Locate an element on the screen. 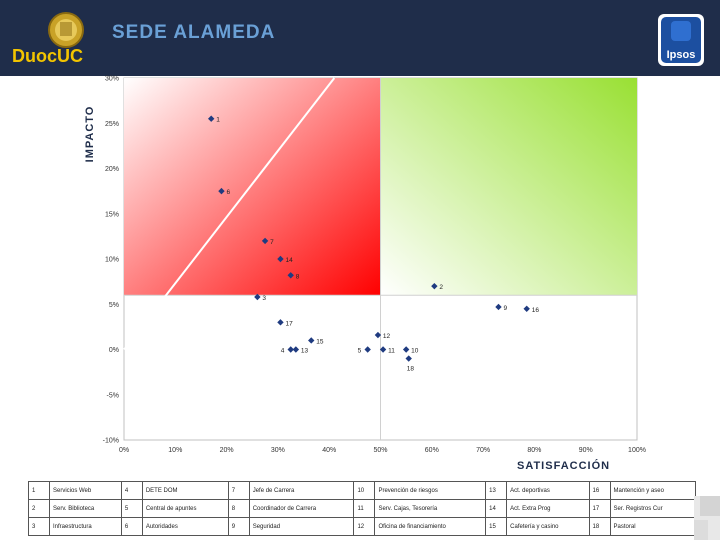  point-label: 12 is located at coordinates (387, 336).